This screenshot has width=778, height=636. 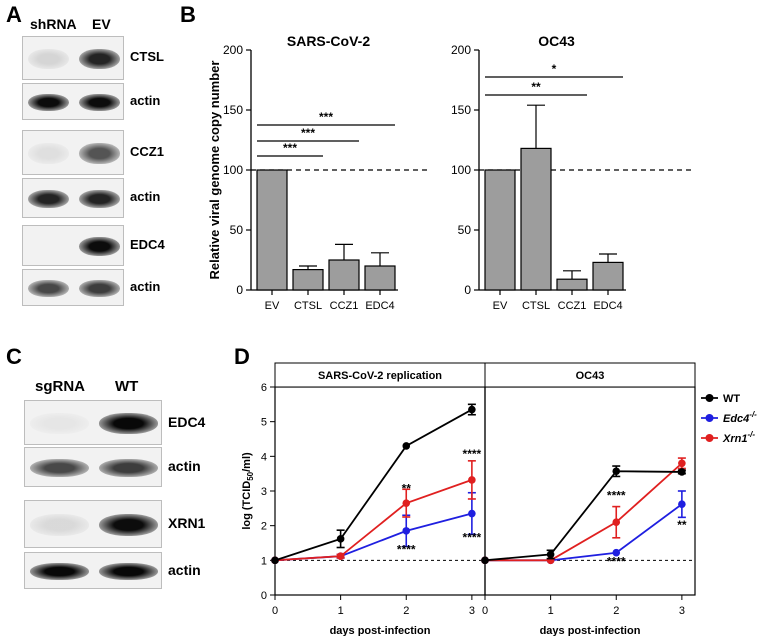 What do you see at coordinates (341, 611) in the screenshot?
I see `line-chart-2-x-tick-label: 1` at bounding box center [341, 611].